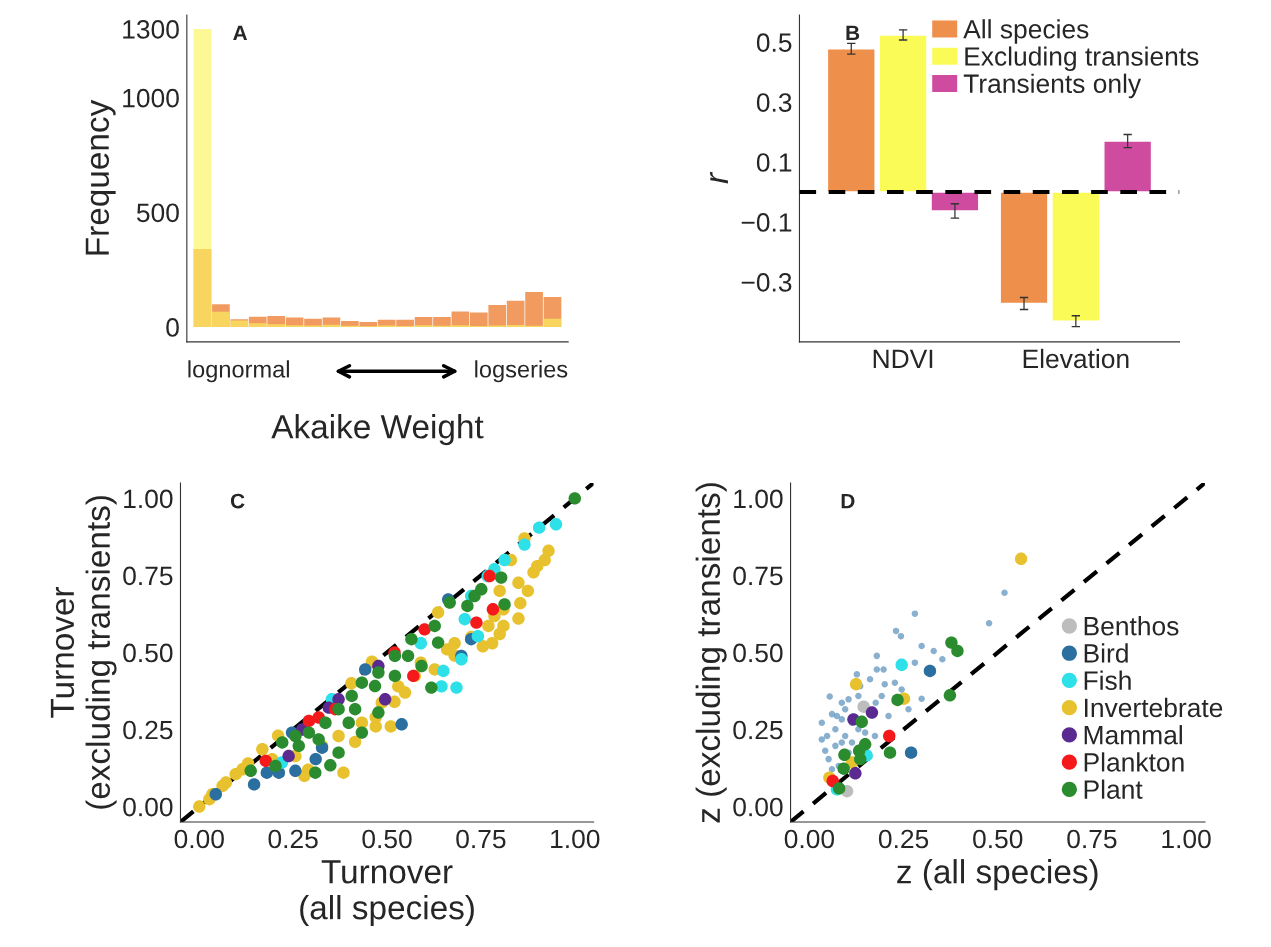 This screenshot has height=947, width=1271. Describe the element at coordinates (853, 33) in the screenshot. I see `annotation: B` at that location.